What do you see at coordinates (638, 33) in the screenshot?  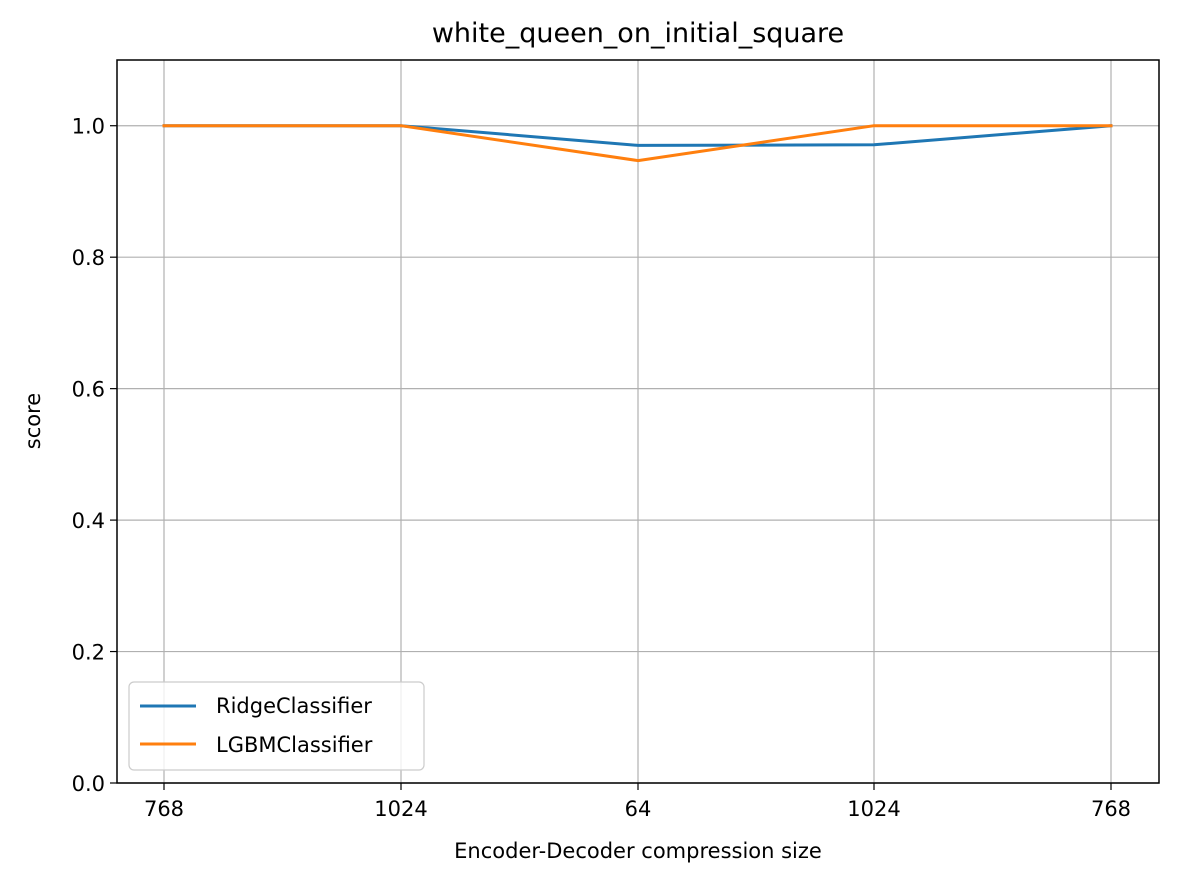 I see `chart-title: white_queen_on_initial_square` at bounding box center [638, 33].